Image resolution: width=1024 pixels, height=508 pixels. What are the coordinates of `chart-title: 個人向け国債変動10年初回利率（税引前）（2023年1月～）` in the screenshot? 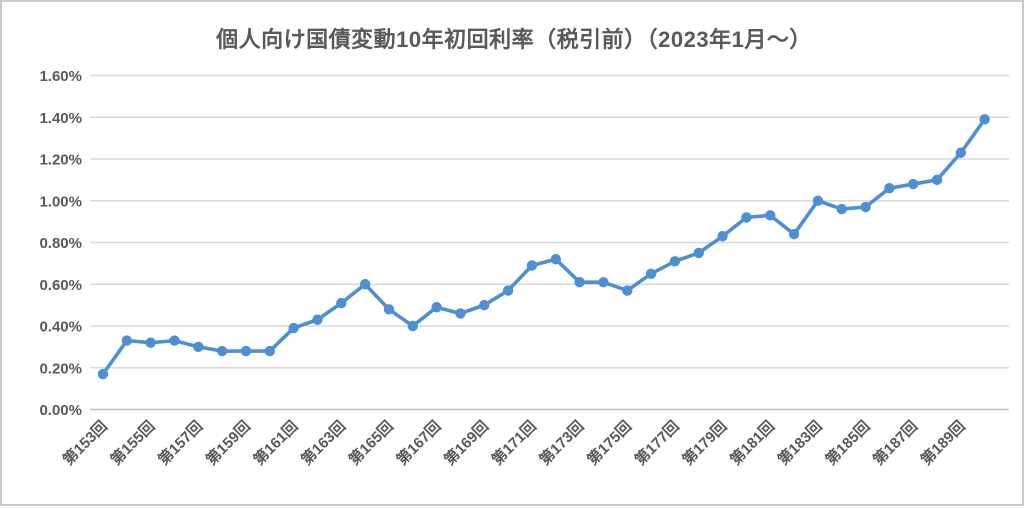 It's located at (514, 39).